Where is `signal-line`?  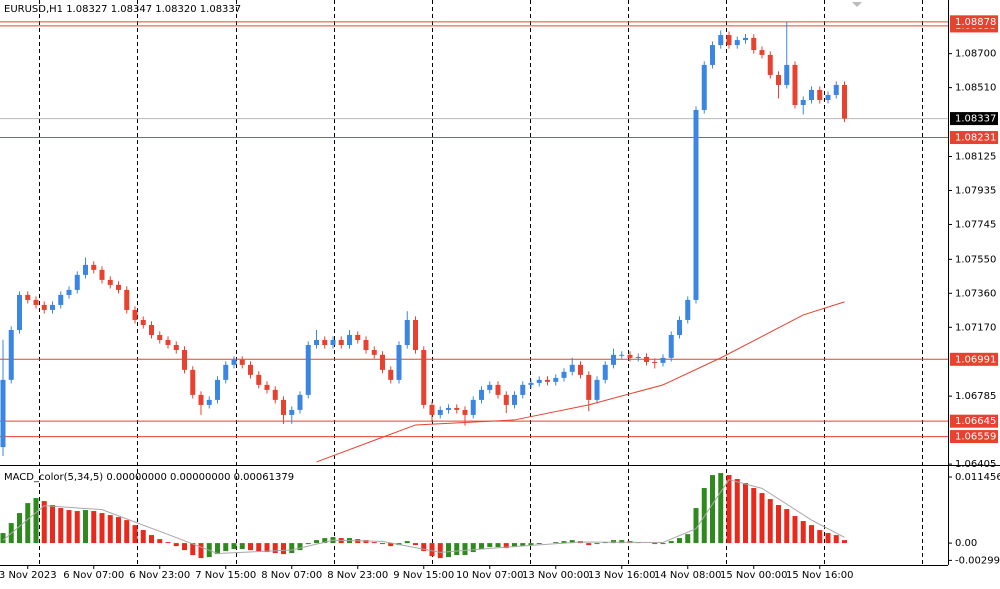 signal-line is located at coordinates (423, 516).